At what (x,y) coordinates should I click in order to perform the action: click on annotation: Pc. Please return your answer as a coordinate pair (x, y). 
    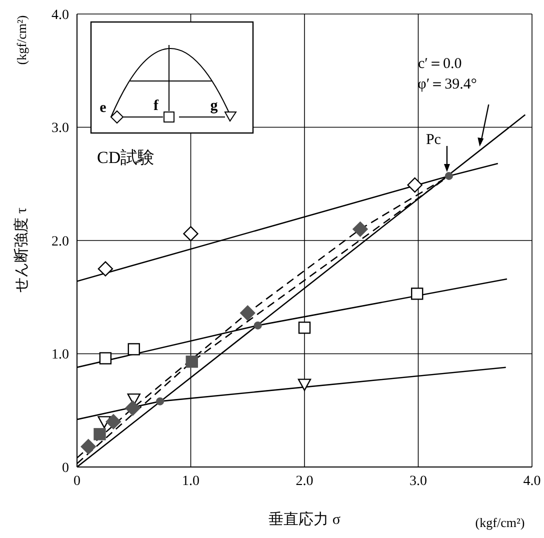
    Looking at the image, I should click on (434, 140).